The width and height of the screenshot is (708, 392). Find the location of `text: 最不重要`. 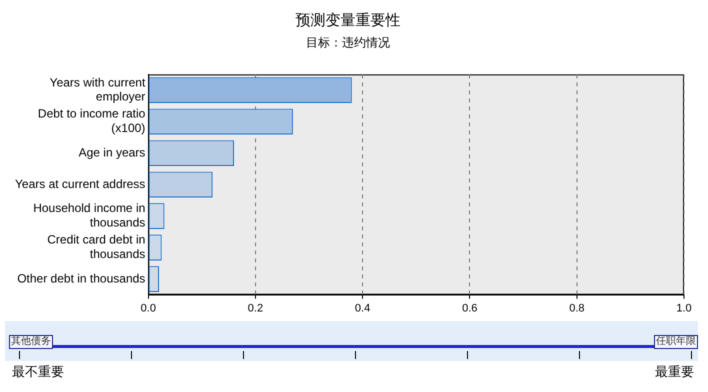

text: 最不重要 is located at coordinates (38, 372).